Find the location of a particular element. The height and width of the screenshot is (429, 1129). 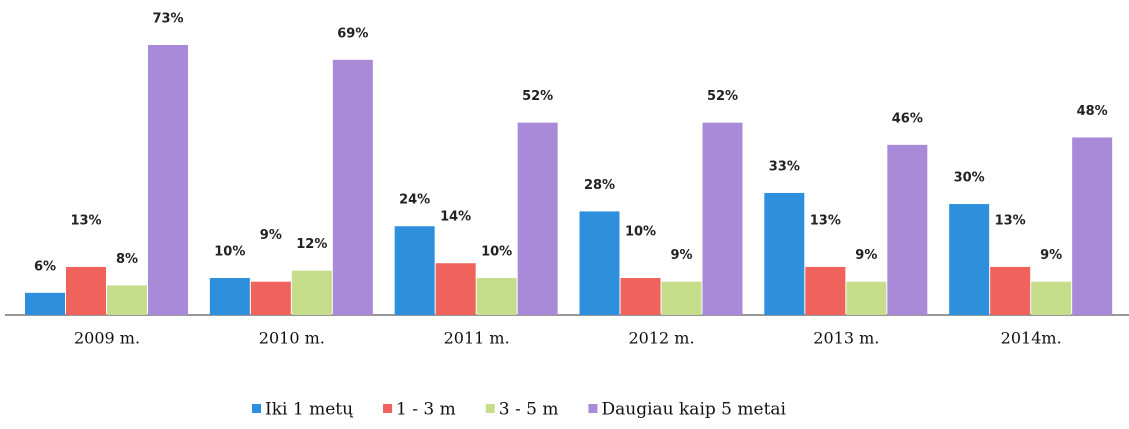

value-label: 69% is located at coordinates (352, 33).